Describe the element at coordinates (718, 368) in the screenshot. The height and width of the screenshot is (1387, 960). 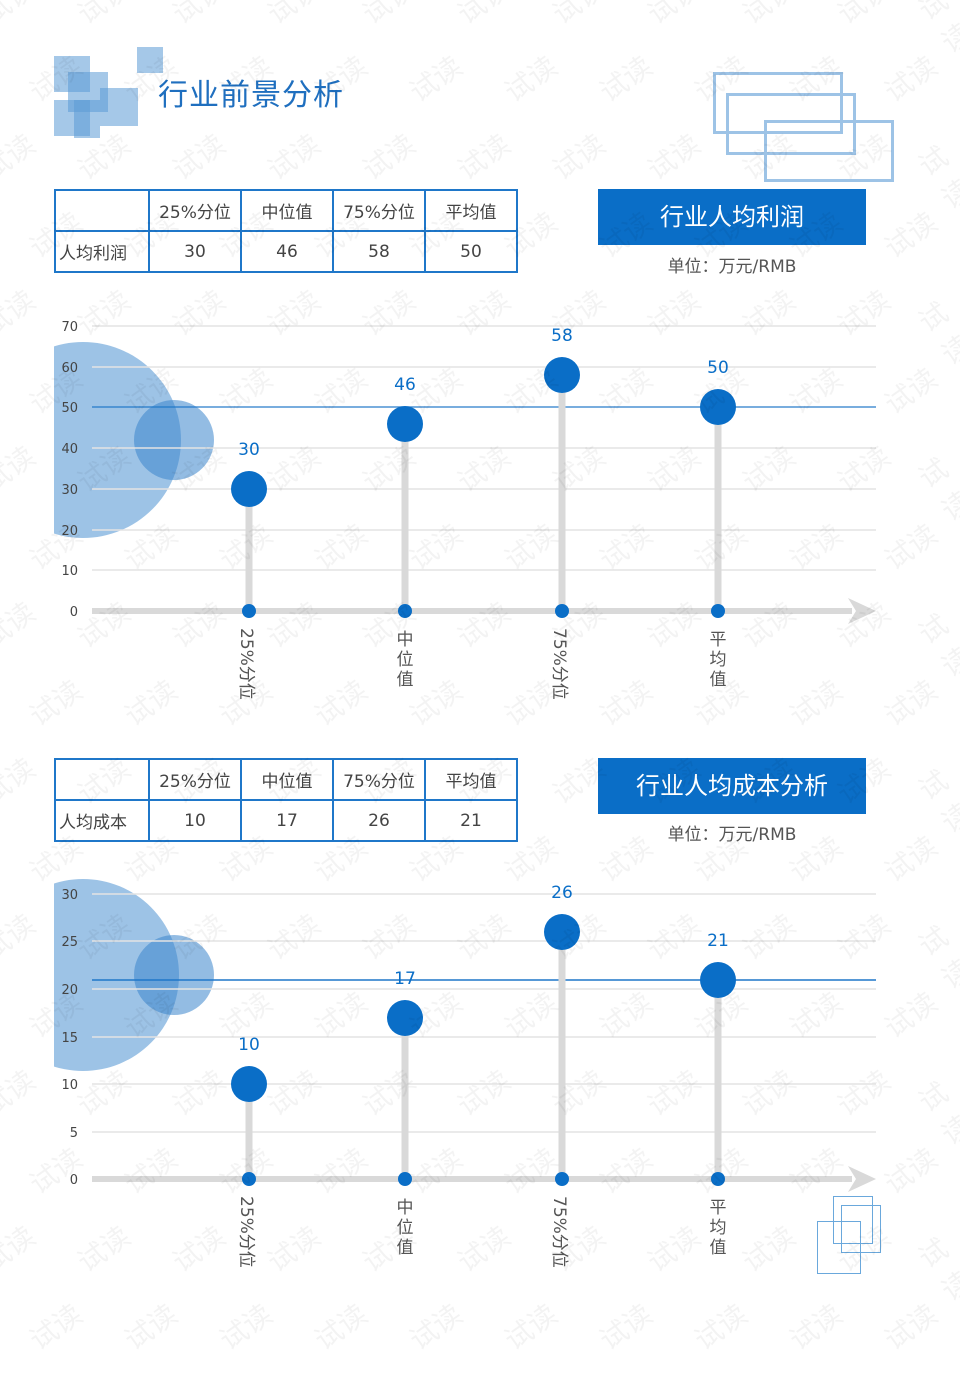
I see `svg-text: 50` at that location.